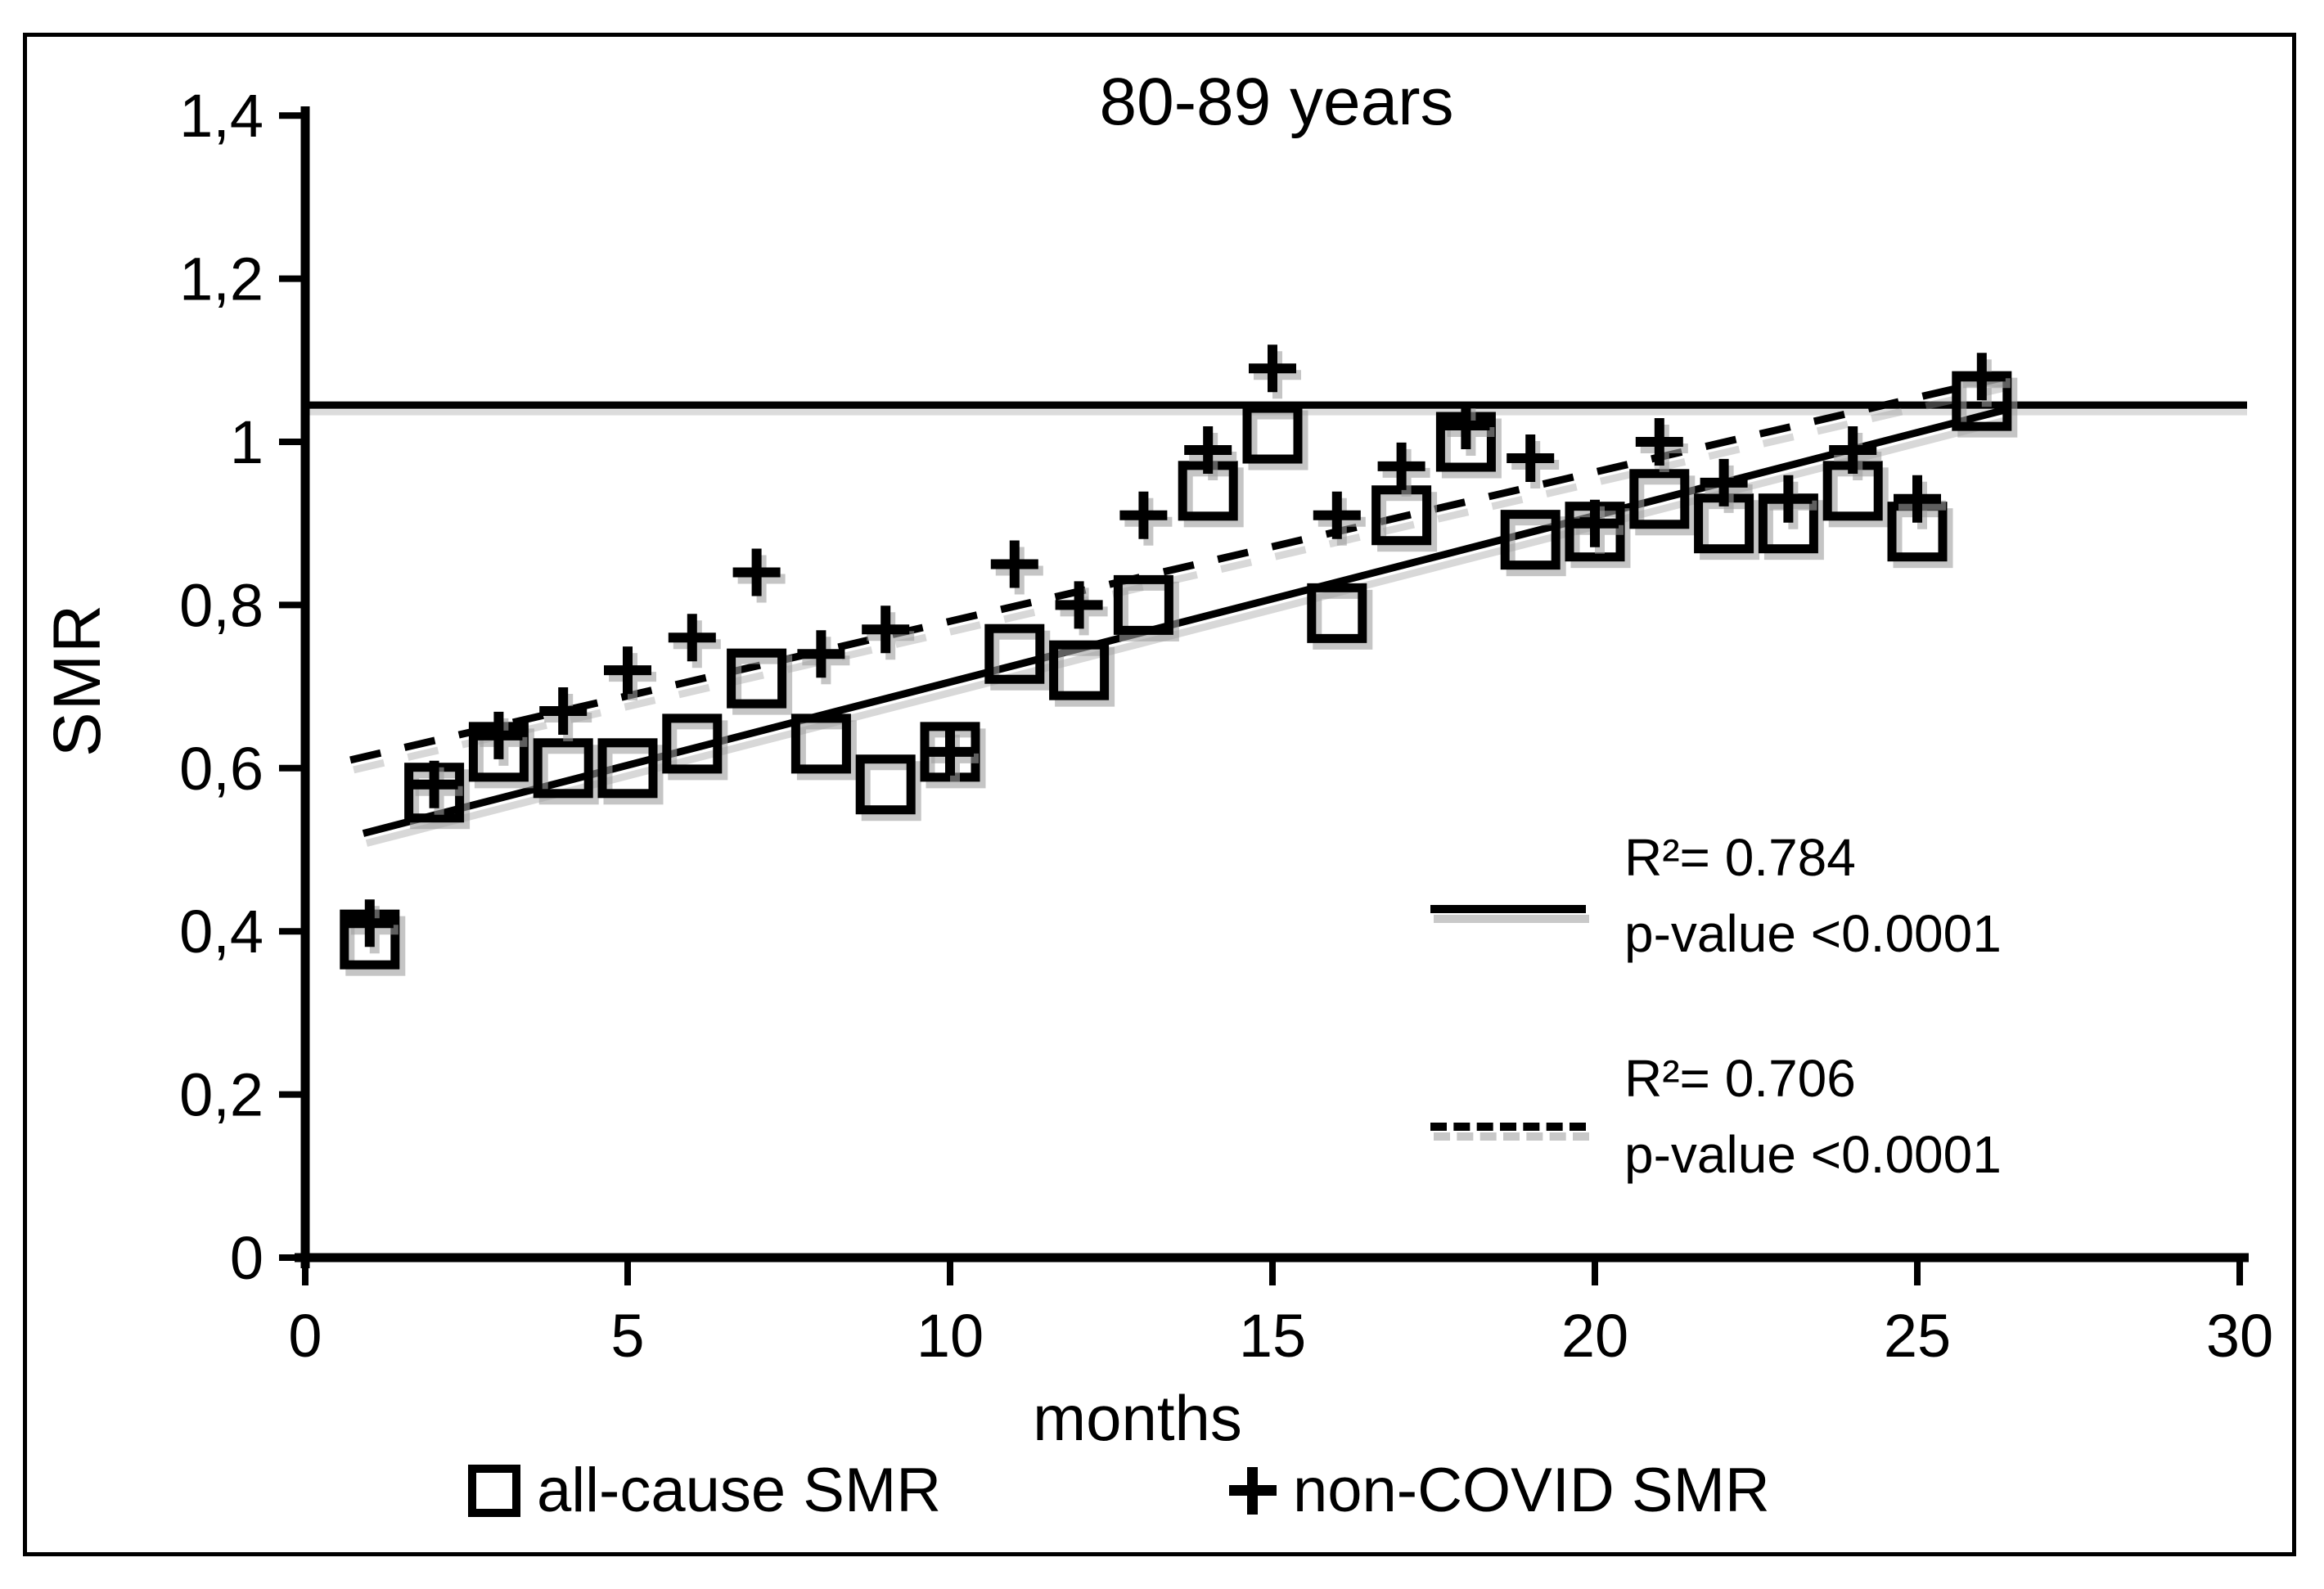 This screenshot has height=1589, width=2324. Describe the element at coordinates (1508, 1127) in the screenshot. I see `dashed-line-sample` at that location.